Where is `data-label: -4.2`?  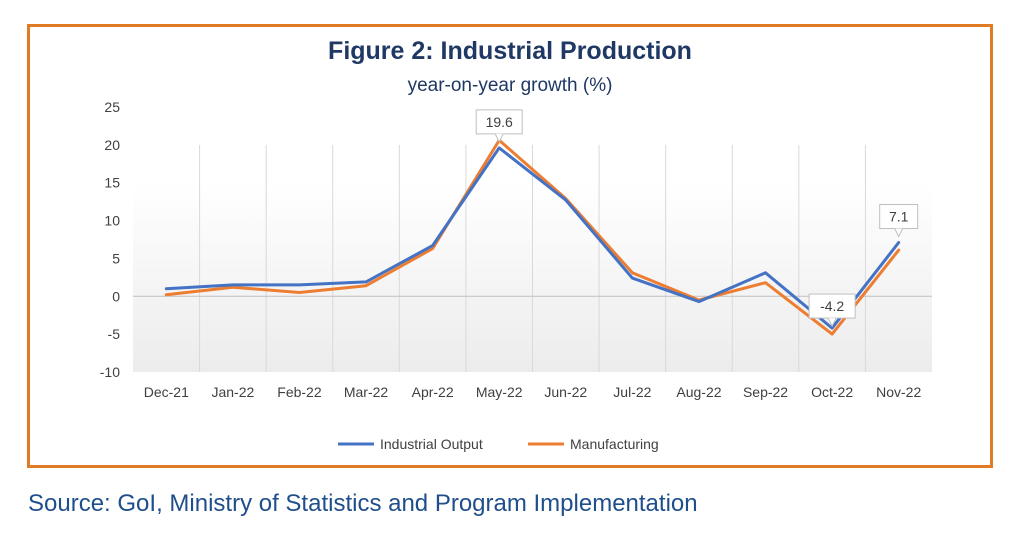
data-label: -4.2 is located at coordinates (832, 306).